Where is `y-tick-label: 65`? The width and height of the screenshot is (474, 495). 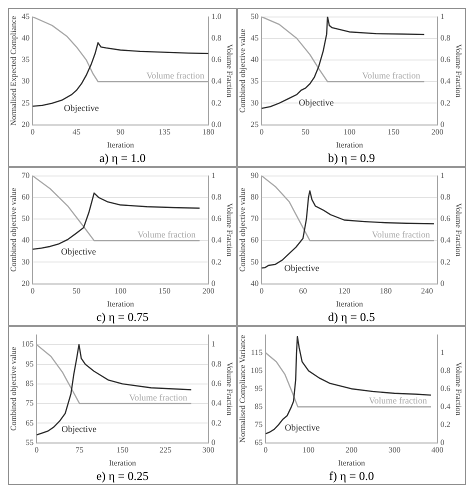
y-tick-label: 65 is located at coordinates (30, 423).